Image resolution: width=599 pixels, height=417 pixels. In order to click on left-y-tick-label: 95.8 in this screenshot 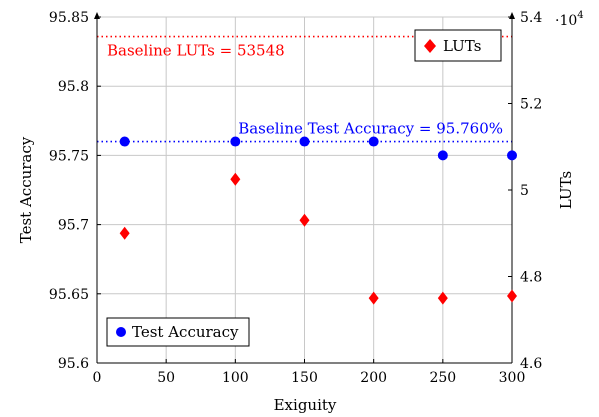, I will do `click(73, 87)`.